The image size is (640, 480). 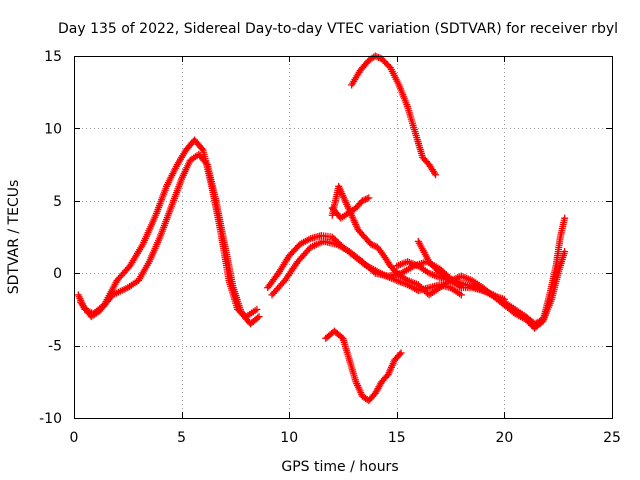 What do you see at coordinates (363, 366) in the screenshot?
I see `series-arc-h` at bounding box center [363, 366].